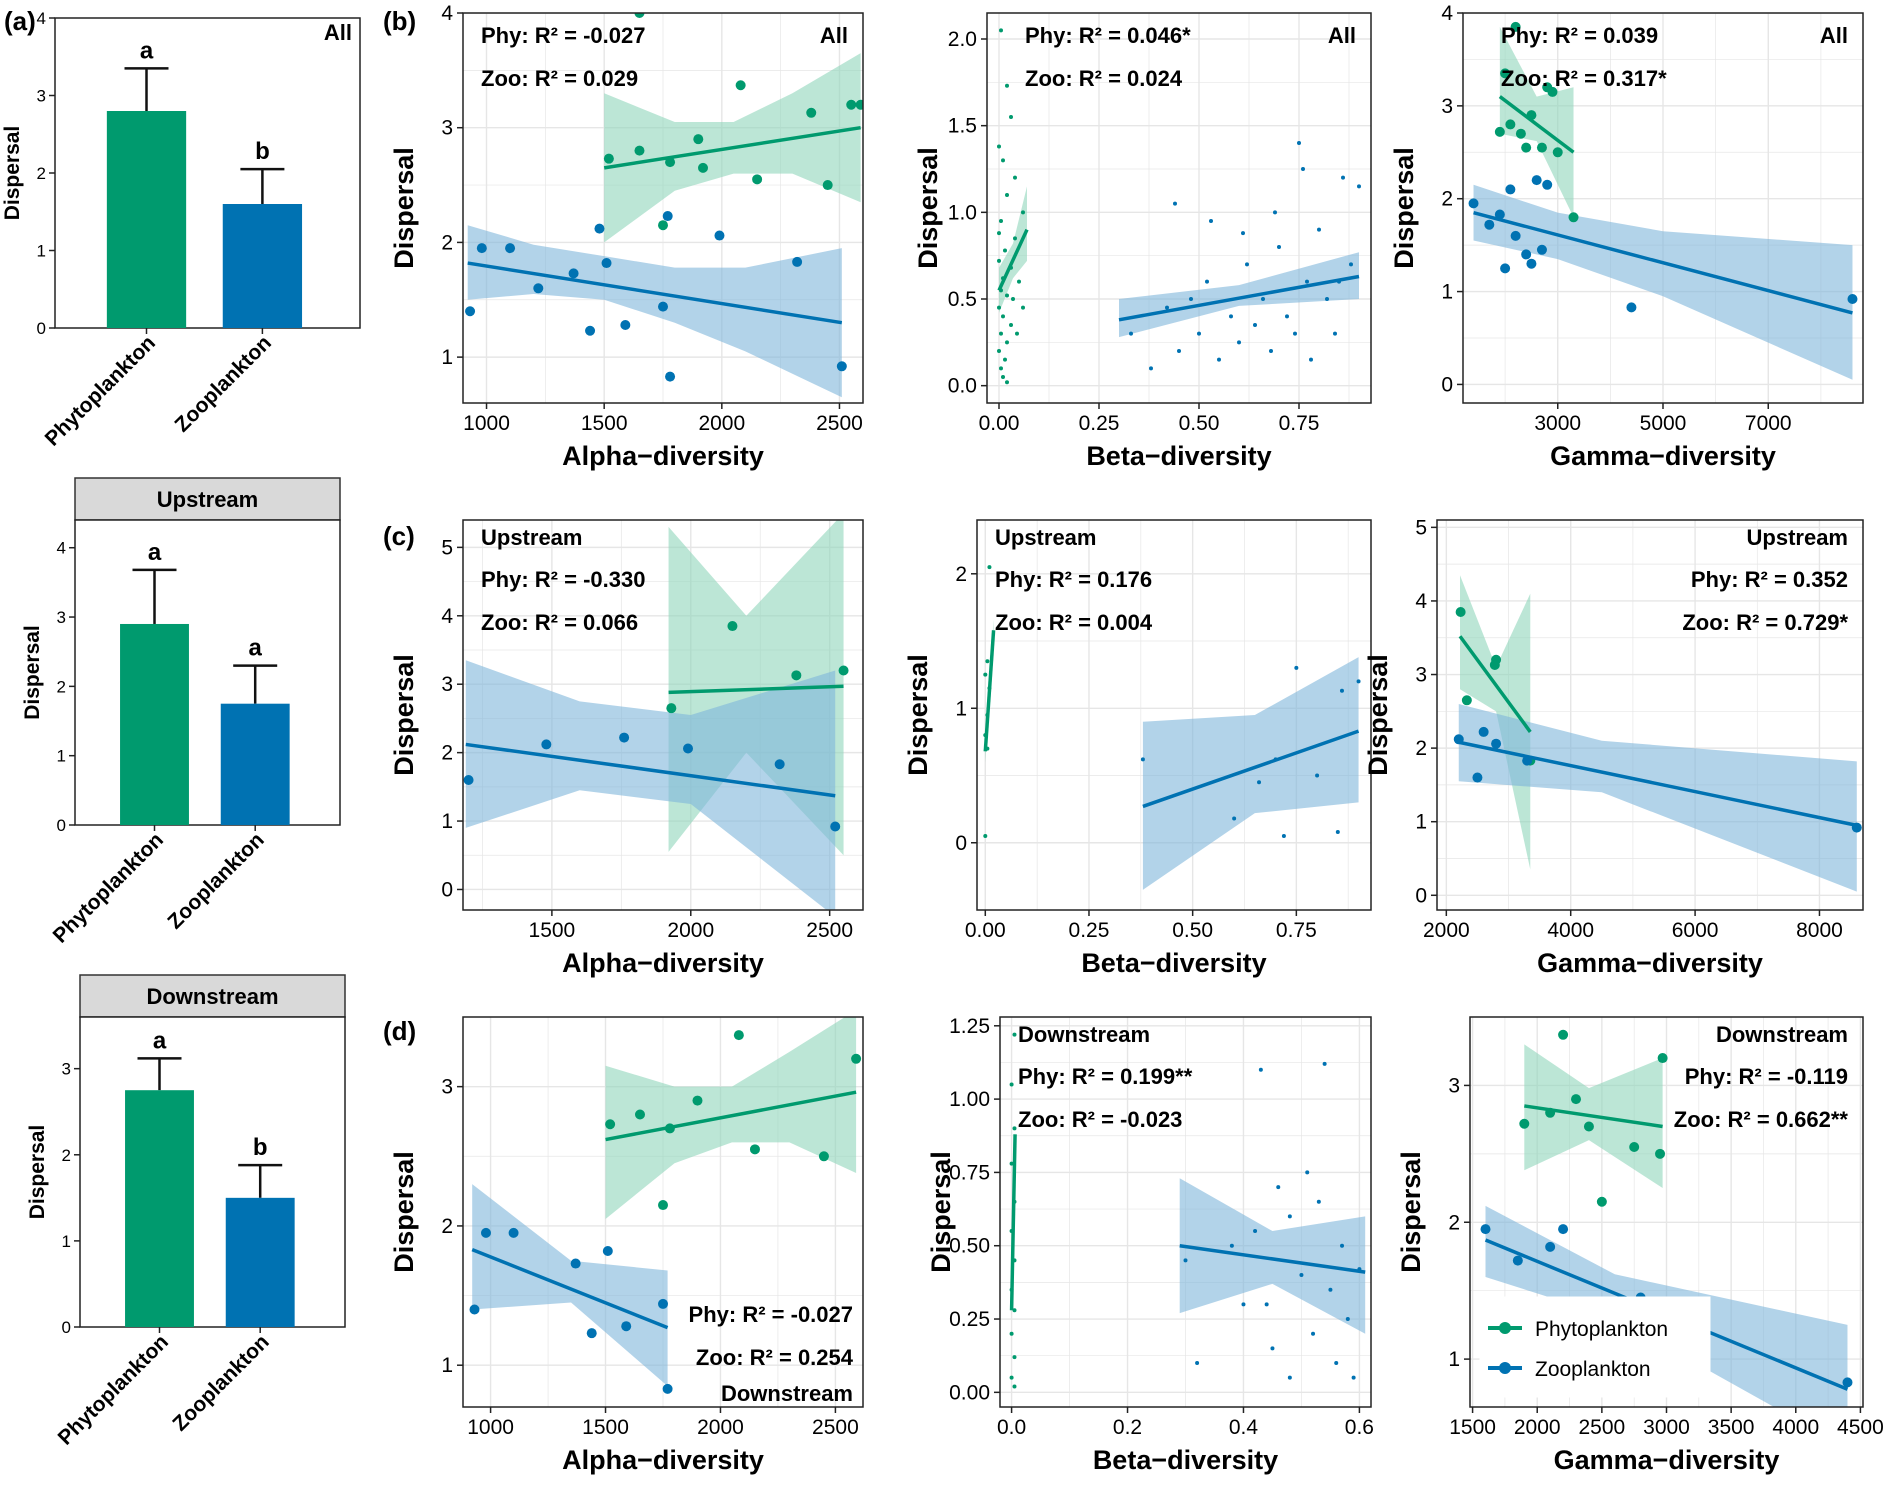 This screenshot has width=1901, height=1485. I want to click on strip-bar-upstream, so click(207, 499).